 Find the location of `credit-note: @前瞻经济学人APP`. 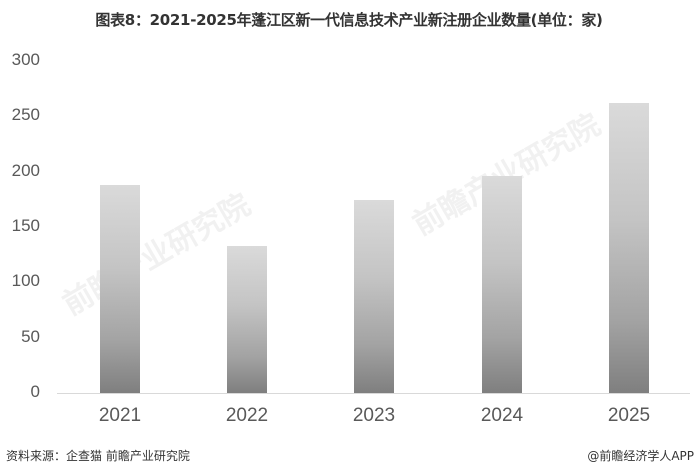

credit-note: @前瞻经济学人APP is located at coordinates (640, 456).